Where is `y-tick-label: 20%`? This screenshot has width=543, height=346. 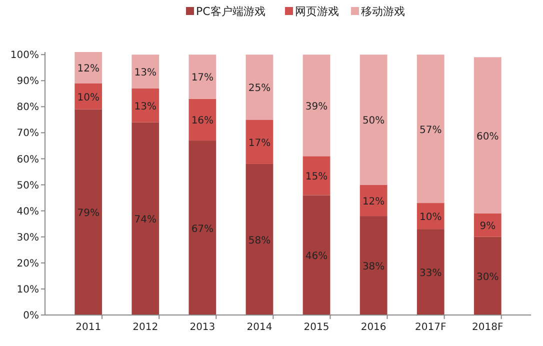 y-tick-label: 20% is located at coordinates (27, 264).